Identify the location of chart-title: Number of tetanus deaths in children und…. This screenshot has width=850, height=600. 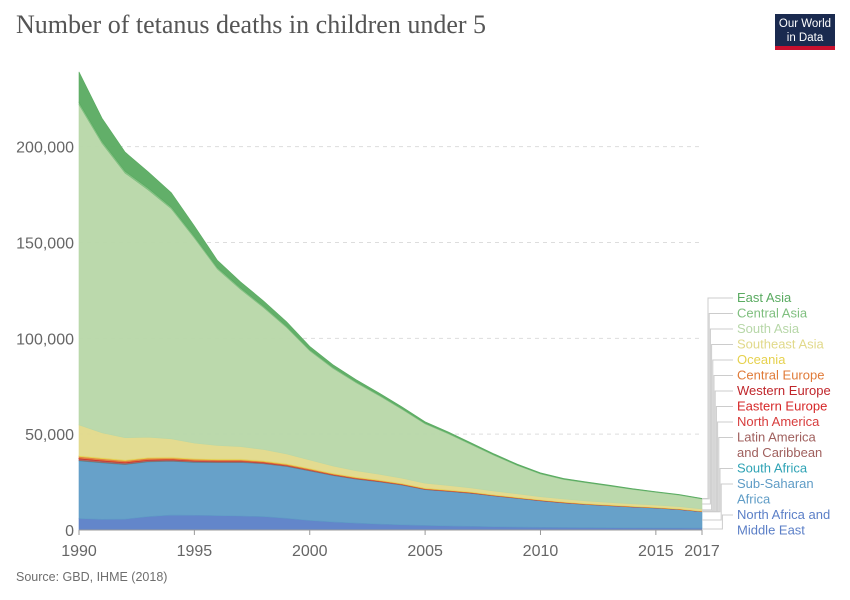
(251, 24).